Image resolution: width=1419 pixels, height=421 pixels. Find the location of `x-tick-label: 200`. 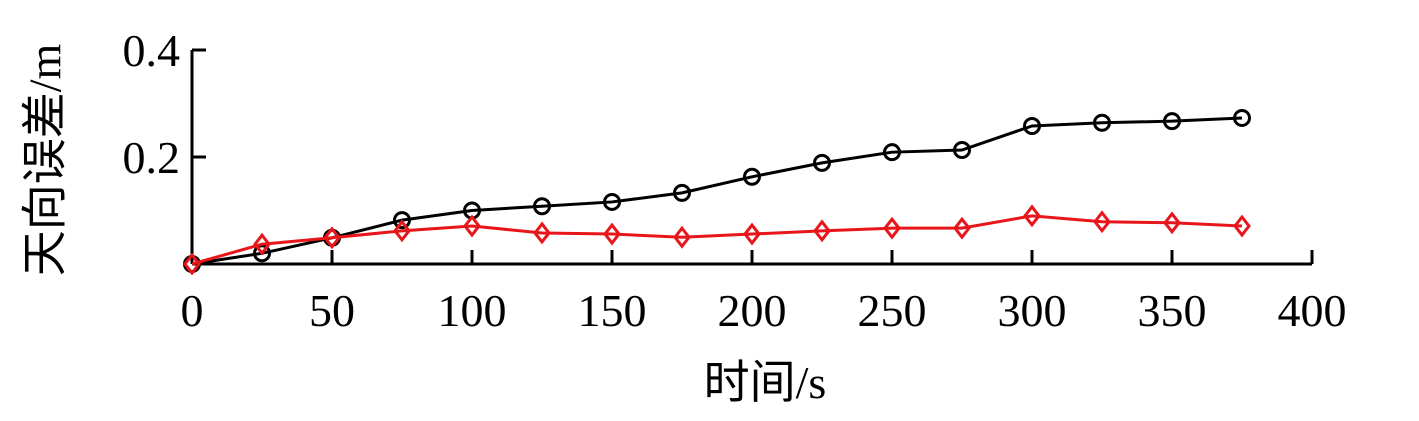

x-tick-label: 200 is located at coordinates (752, 310).